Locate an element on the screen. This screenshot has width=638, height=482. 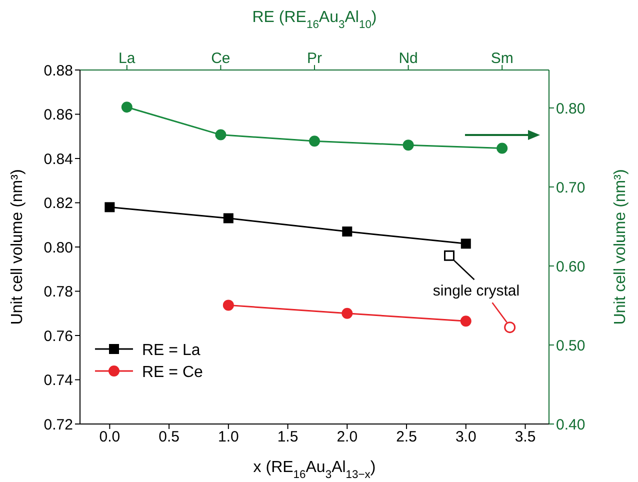
legend-label: RE = Ce is located at coordinates (173, 372).